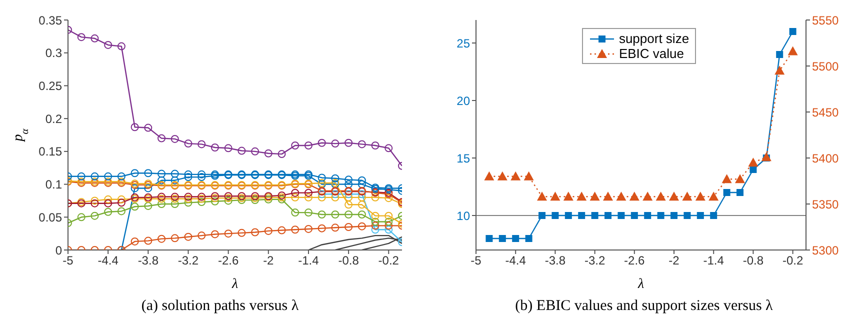  Describe the element at coordinates (53, 53) in the screenshot. I see `y-tick-label: 0.3` at that location.